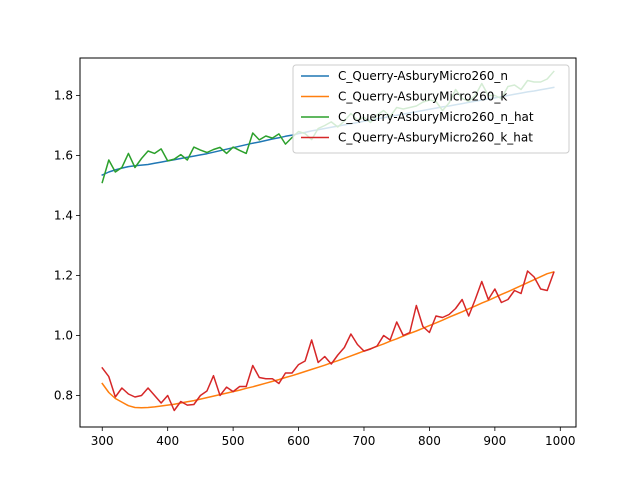 The width and height of the screenshot is (640, 480). What do you see at coordinates (233, 441) in the screenshot?
I see `x-tick-label: 500` at bounding box center [233, 441].